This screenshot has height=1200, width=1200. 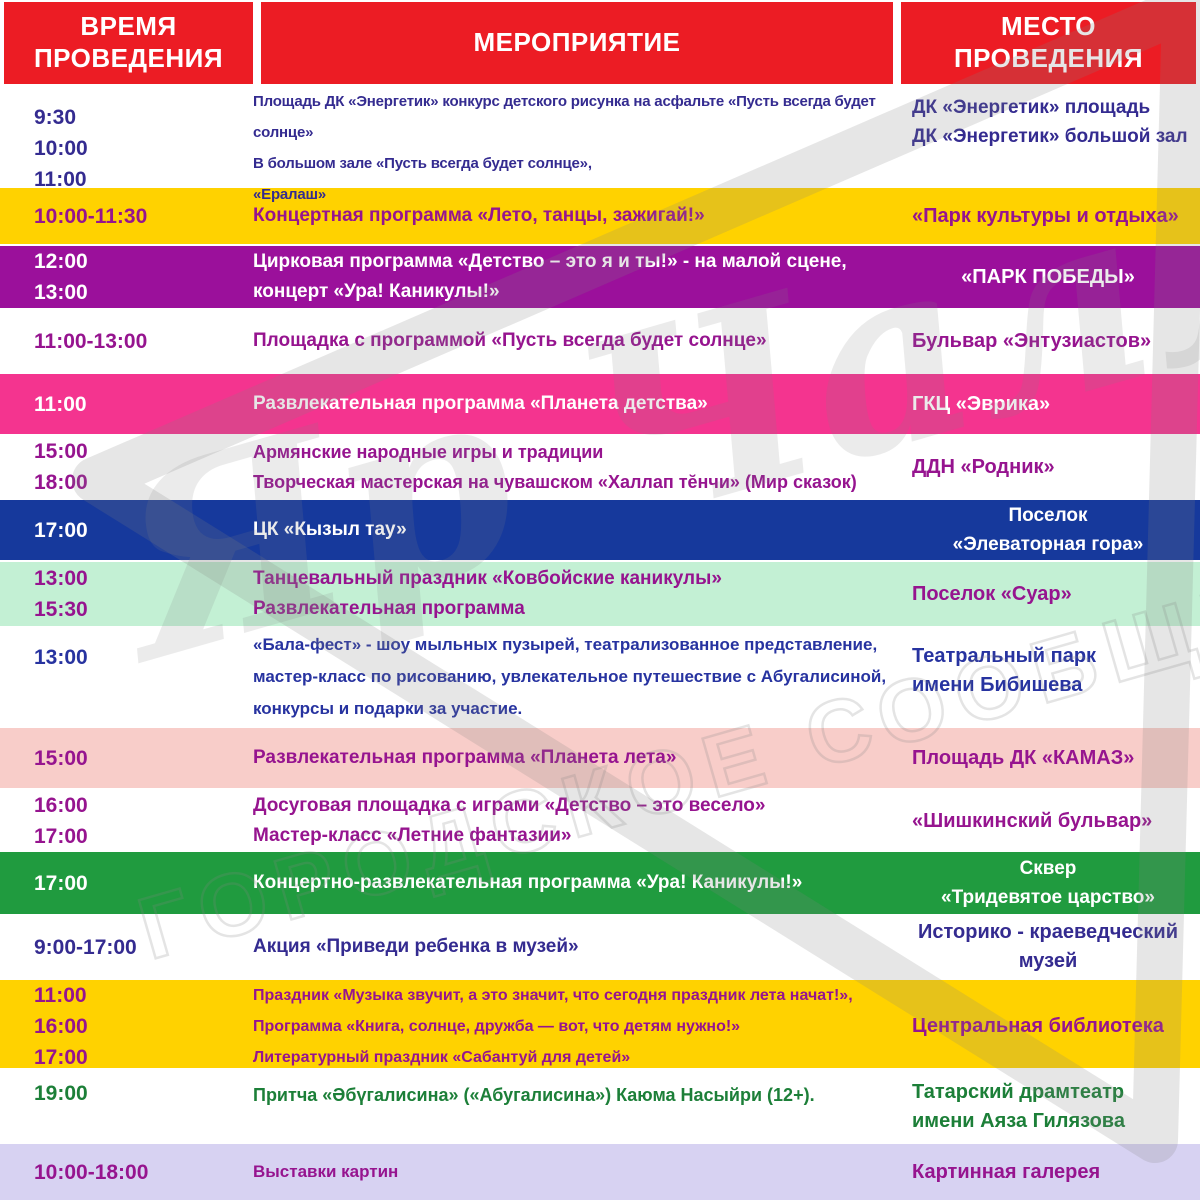 What do you see at coordinates (992, 593) in the screenshot?
I see `row-place: Поселок «Суар»` at bounding box center [992, 593].